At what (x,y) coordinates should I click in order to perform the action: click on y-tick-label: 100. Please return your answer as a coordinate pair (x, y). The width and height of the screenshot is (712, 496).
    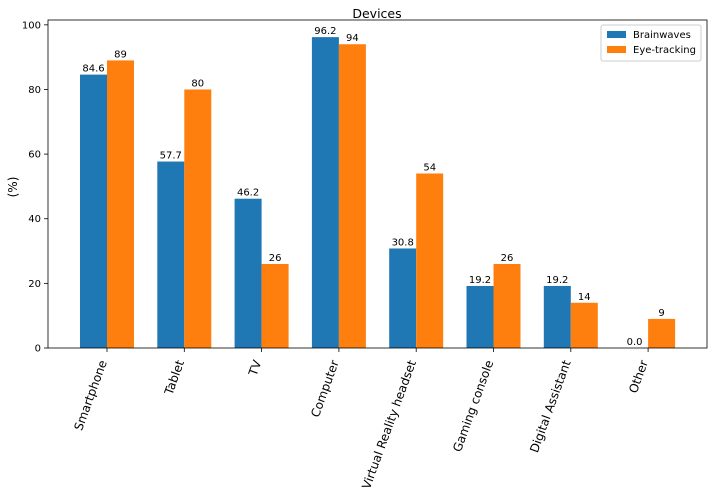
    Looking at the image, I should click on (31, 25).